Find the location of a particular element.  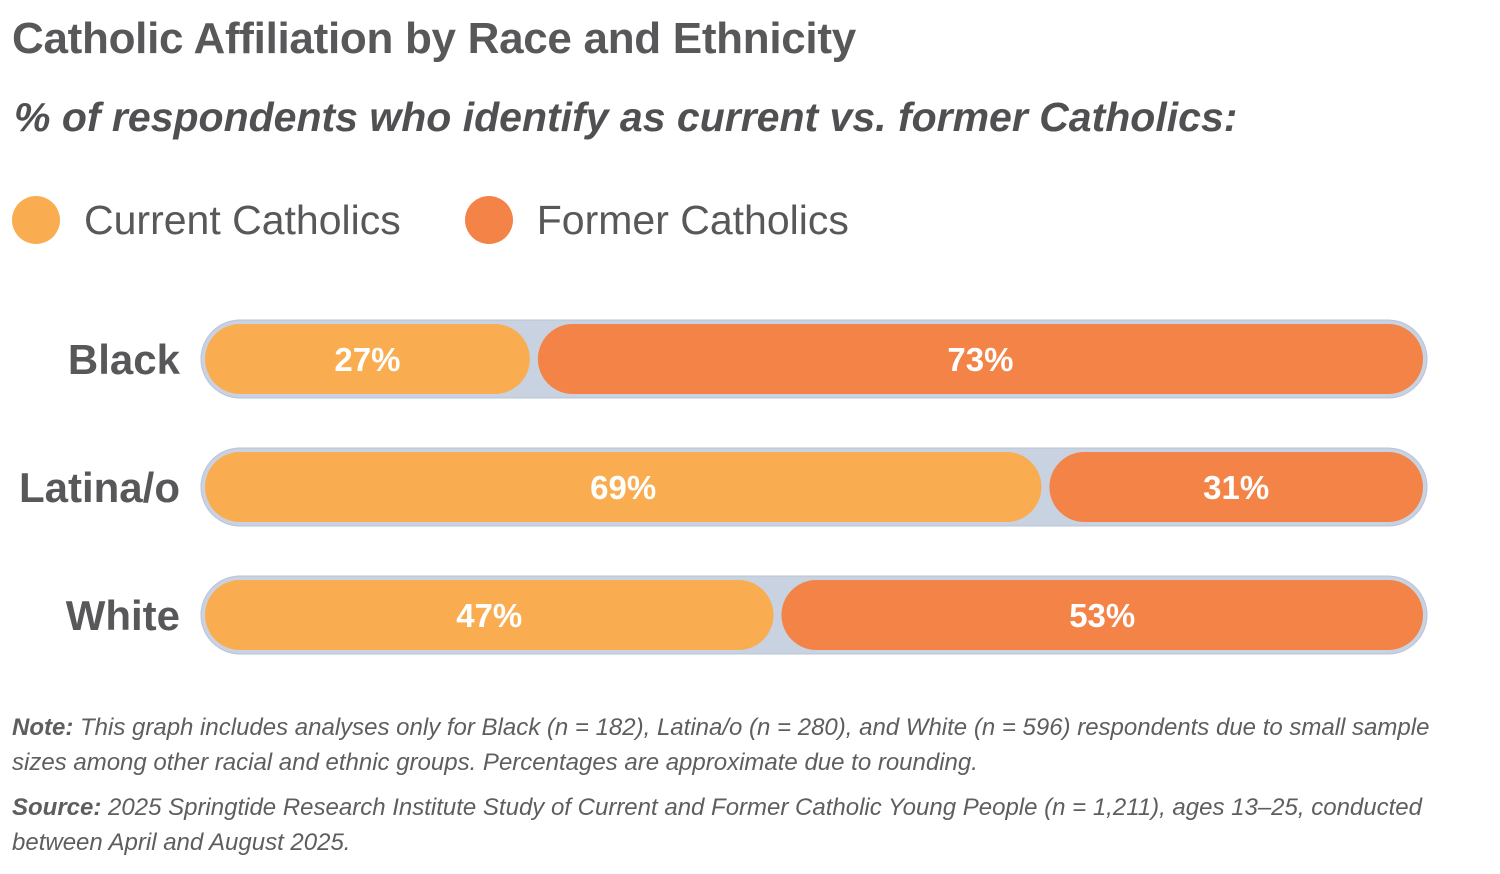

bar-current-black is located at coordinates (367, 359).